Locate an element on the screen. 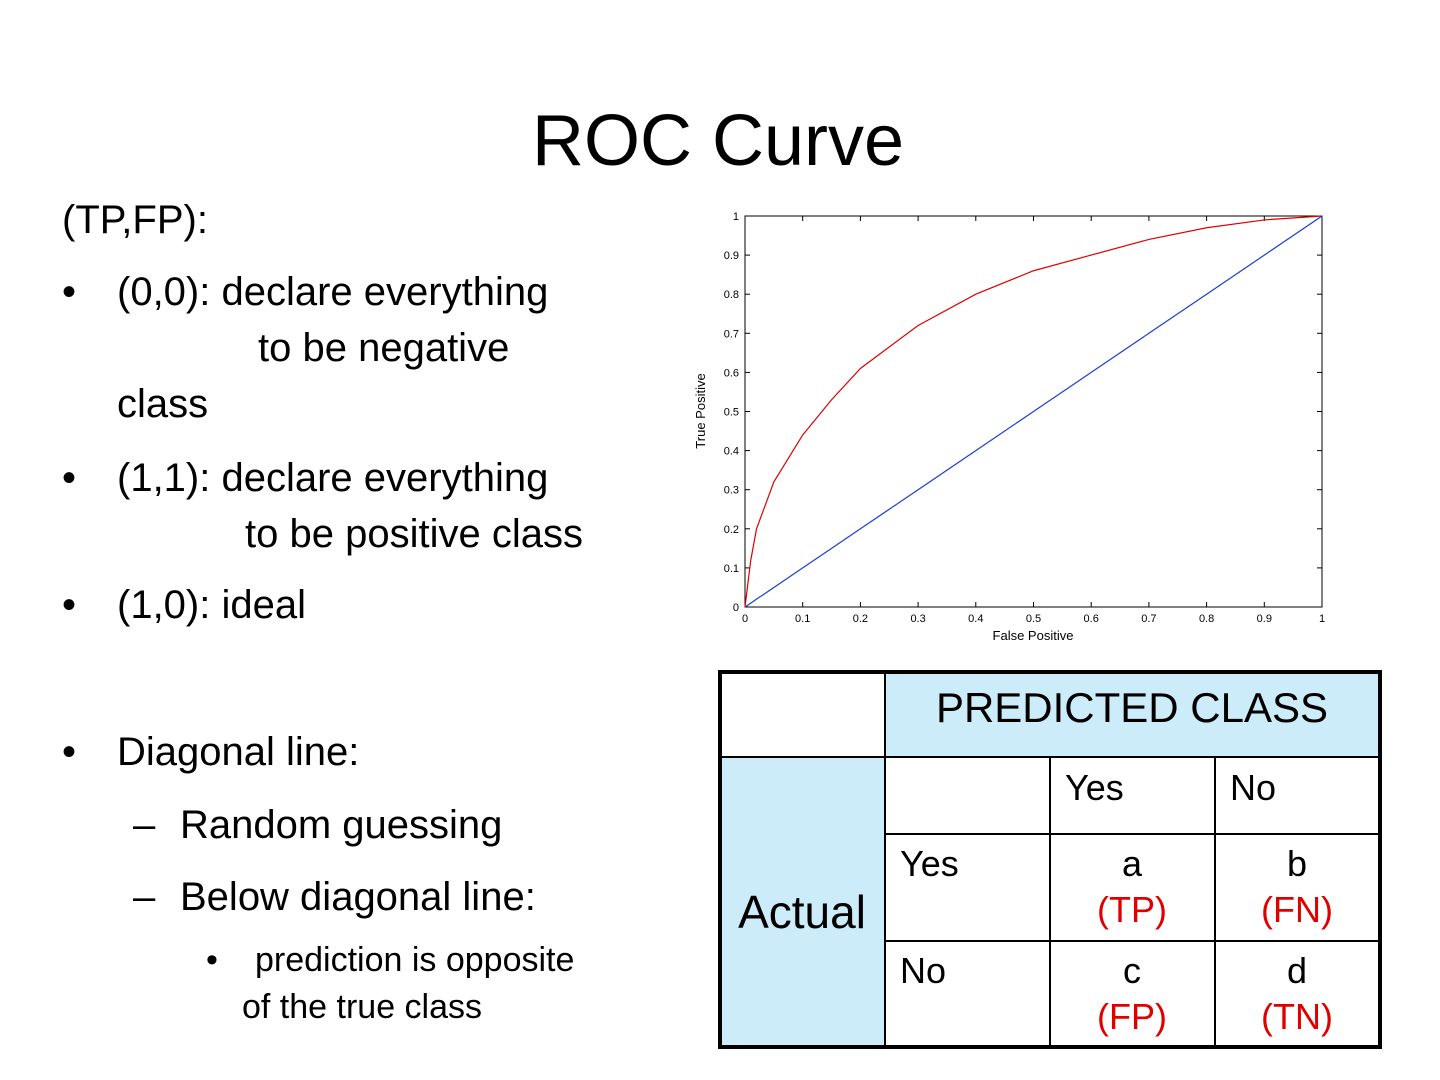 The height and width of the screenshot is (1080, 1440). header-cell is located at coordinates (1132, 714).